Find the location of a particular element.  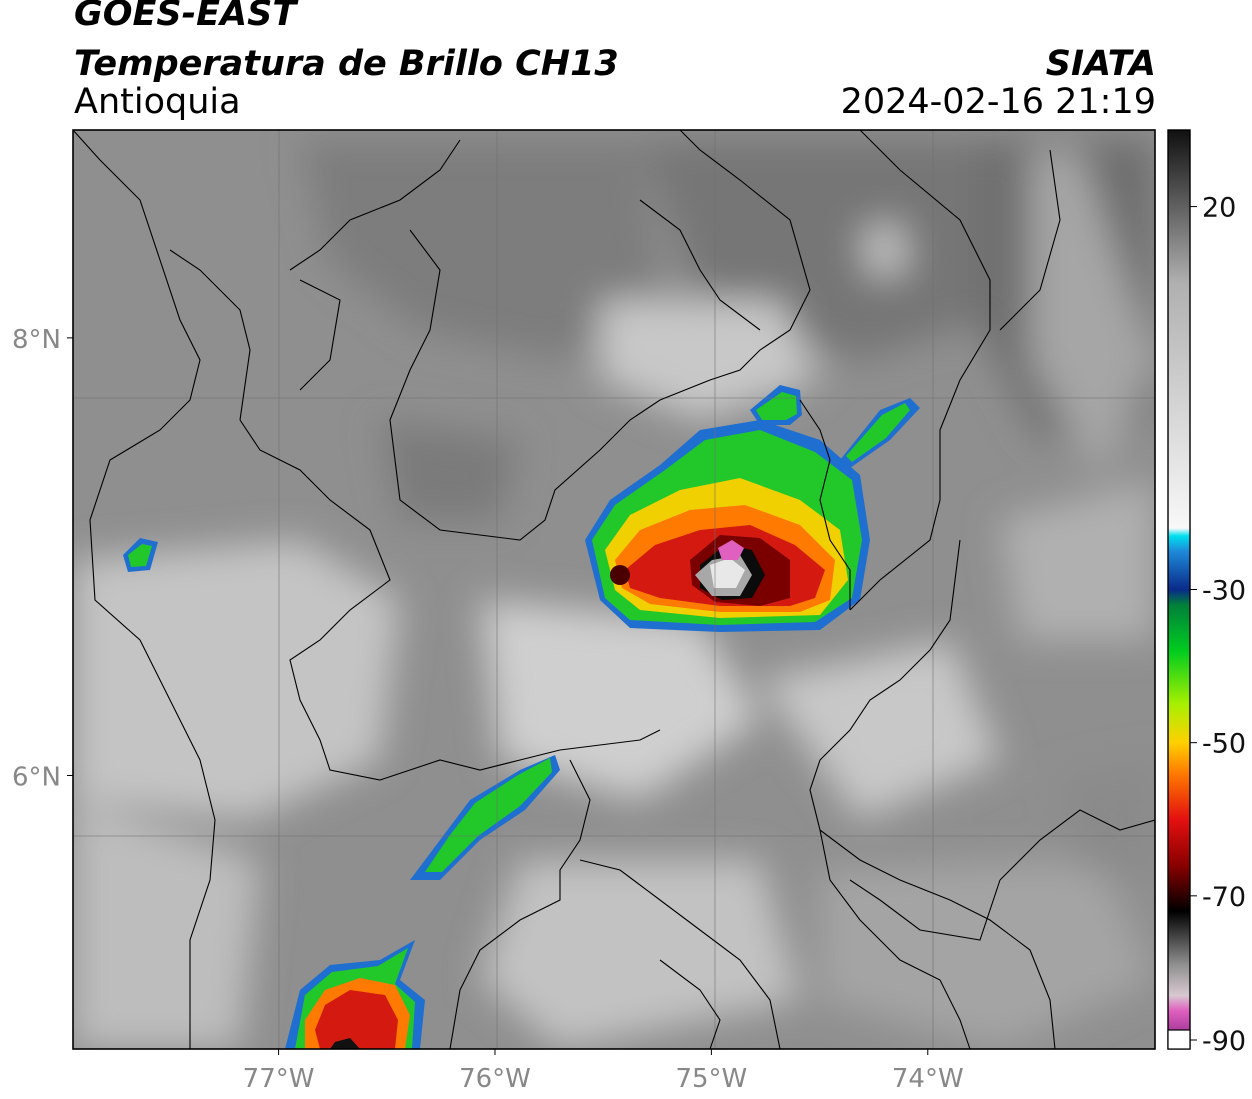

source-title: SIATA is located at coordinates (1100, 64).